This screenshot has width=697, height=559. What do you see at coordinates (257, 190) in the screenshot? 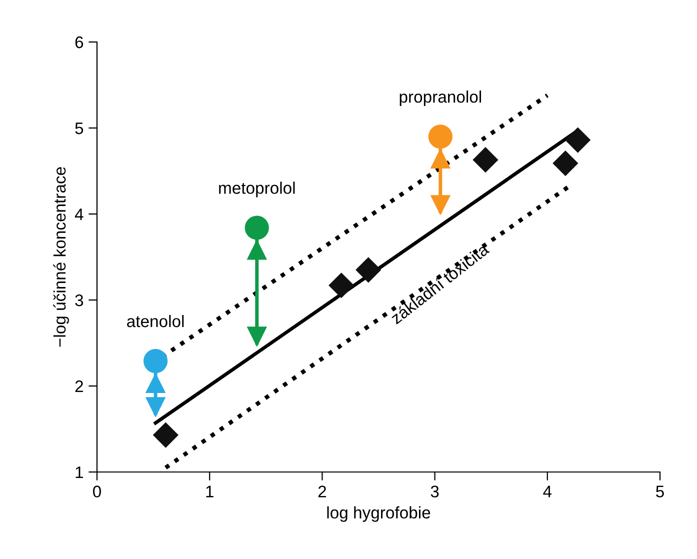
I see `annotation: metoprolol` at bounding box center [257, 190].